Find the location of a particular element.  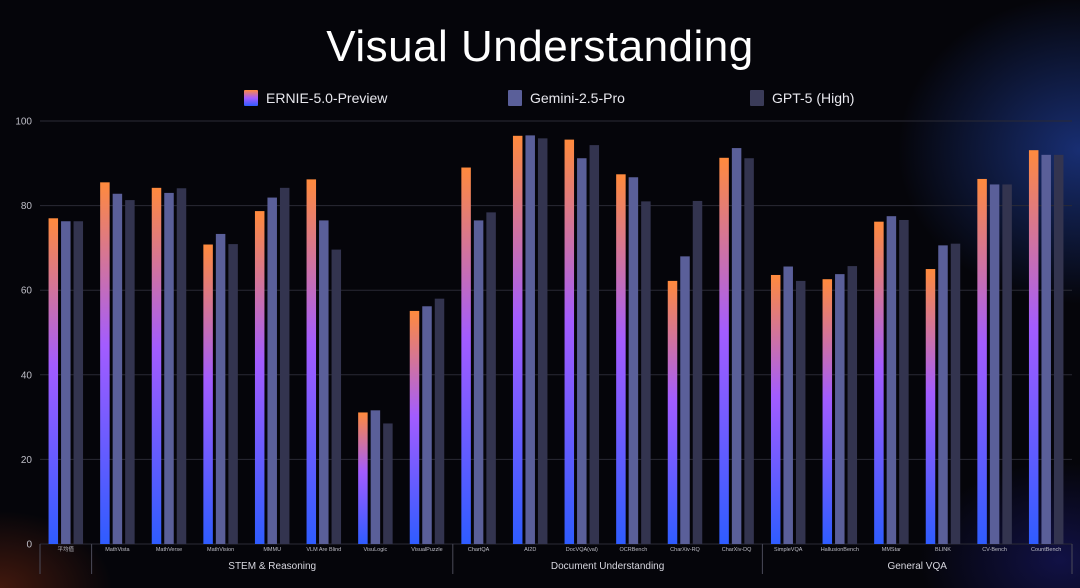

legend-swatch-gemini is located at coordinates (515, 98).